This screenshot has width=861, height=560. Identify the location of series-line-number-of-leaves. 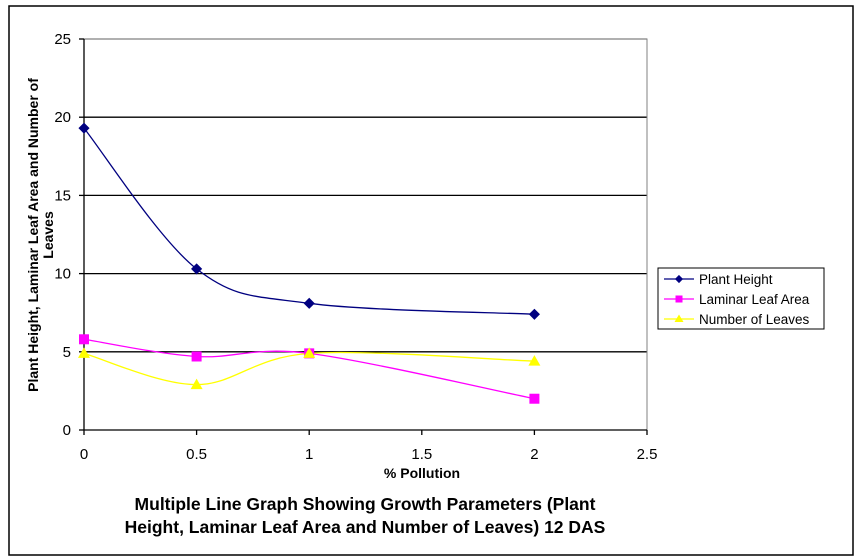
(309, 368).